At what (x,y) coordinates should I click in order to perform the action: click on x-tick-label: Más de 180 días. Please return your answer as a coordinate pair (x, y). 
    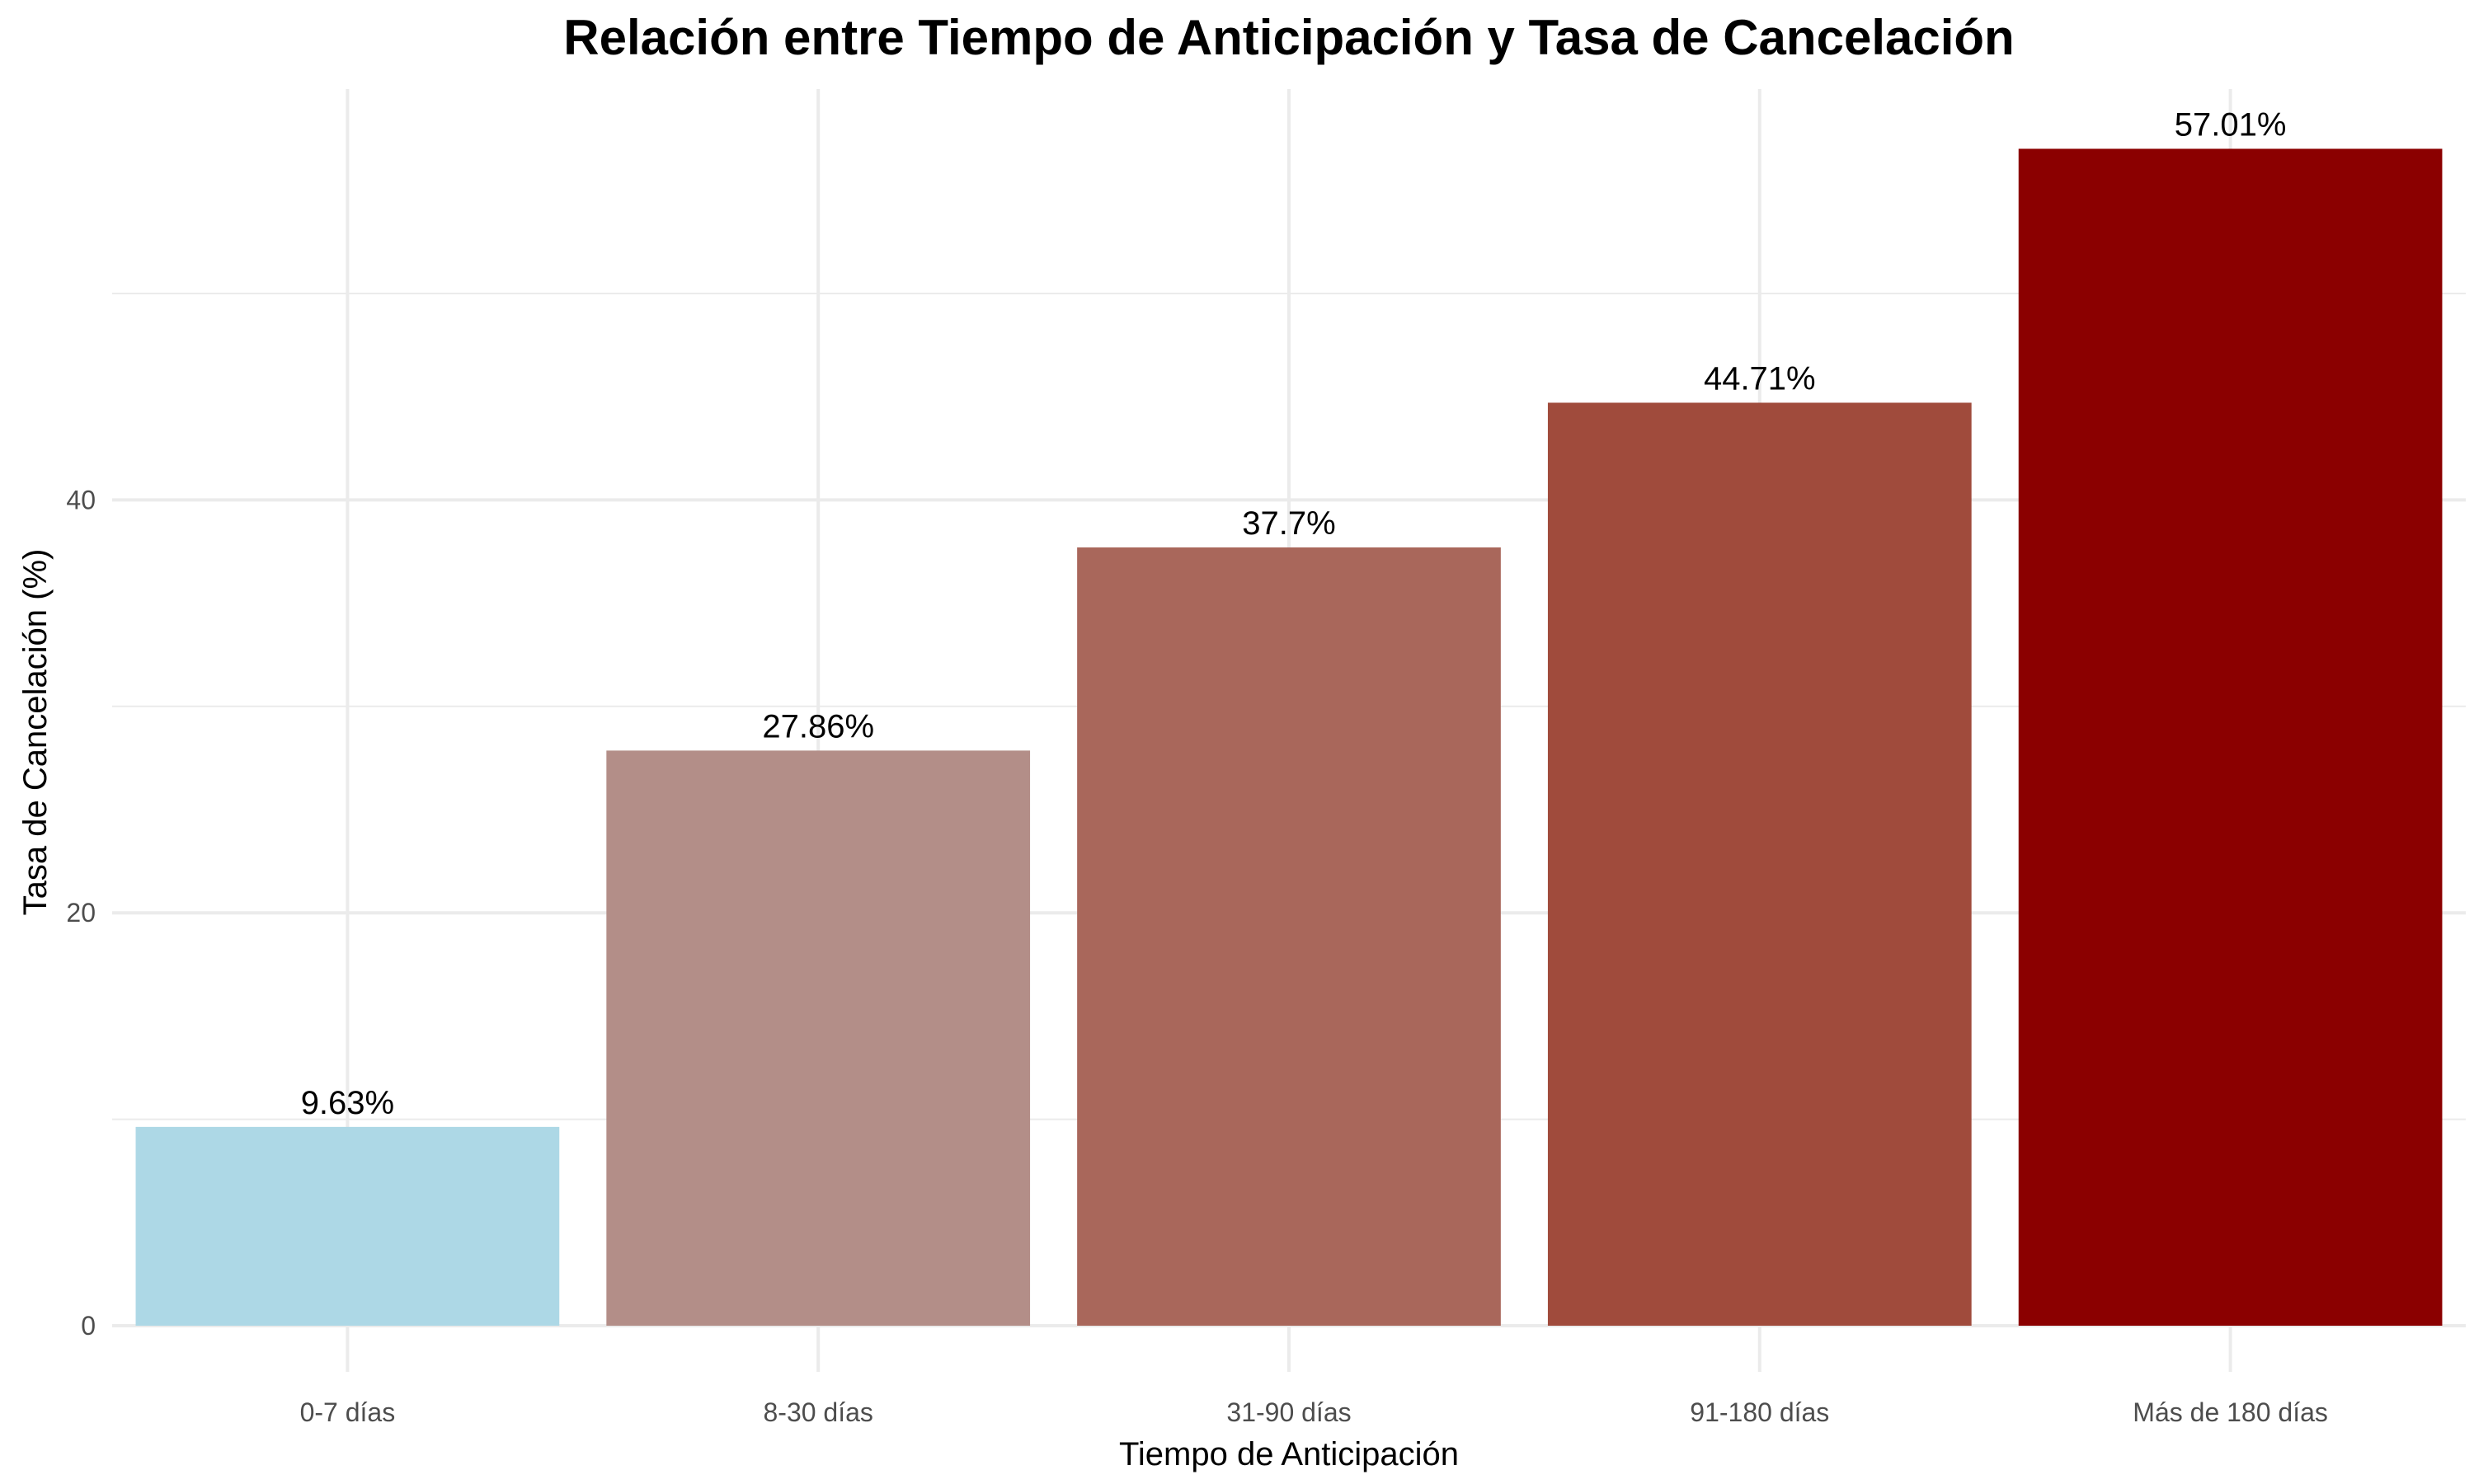
    Looking at the image, I should click on (2230, 1412).